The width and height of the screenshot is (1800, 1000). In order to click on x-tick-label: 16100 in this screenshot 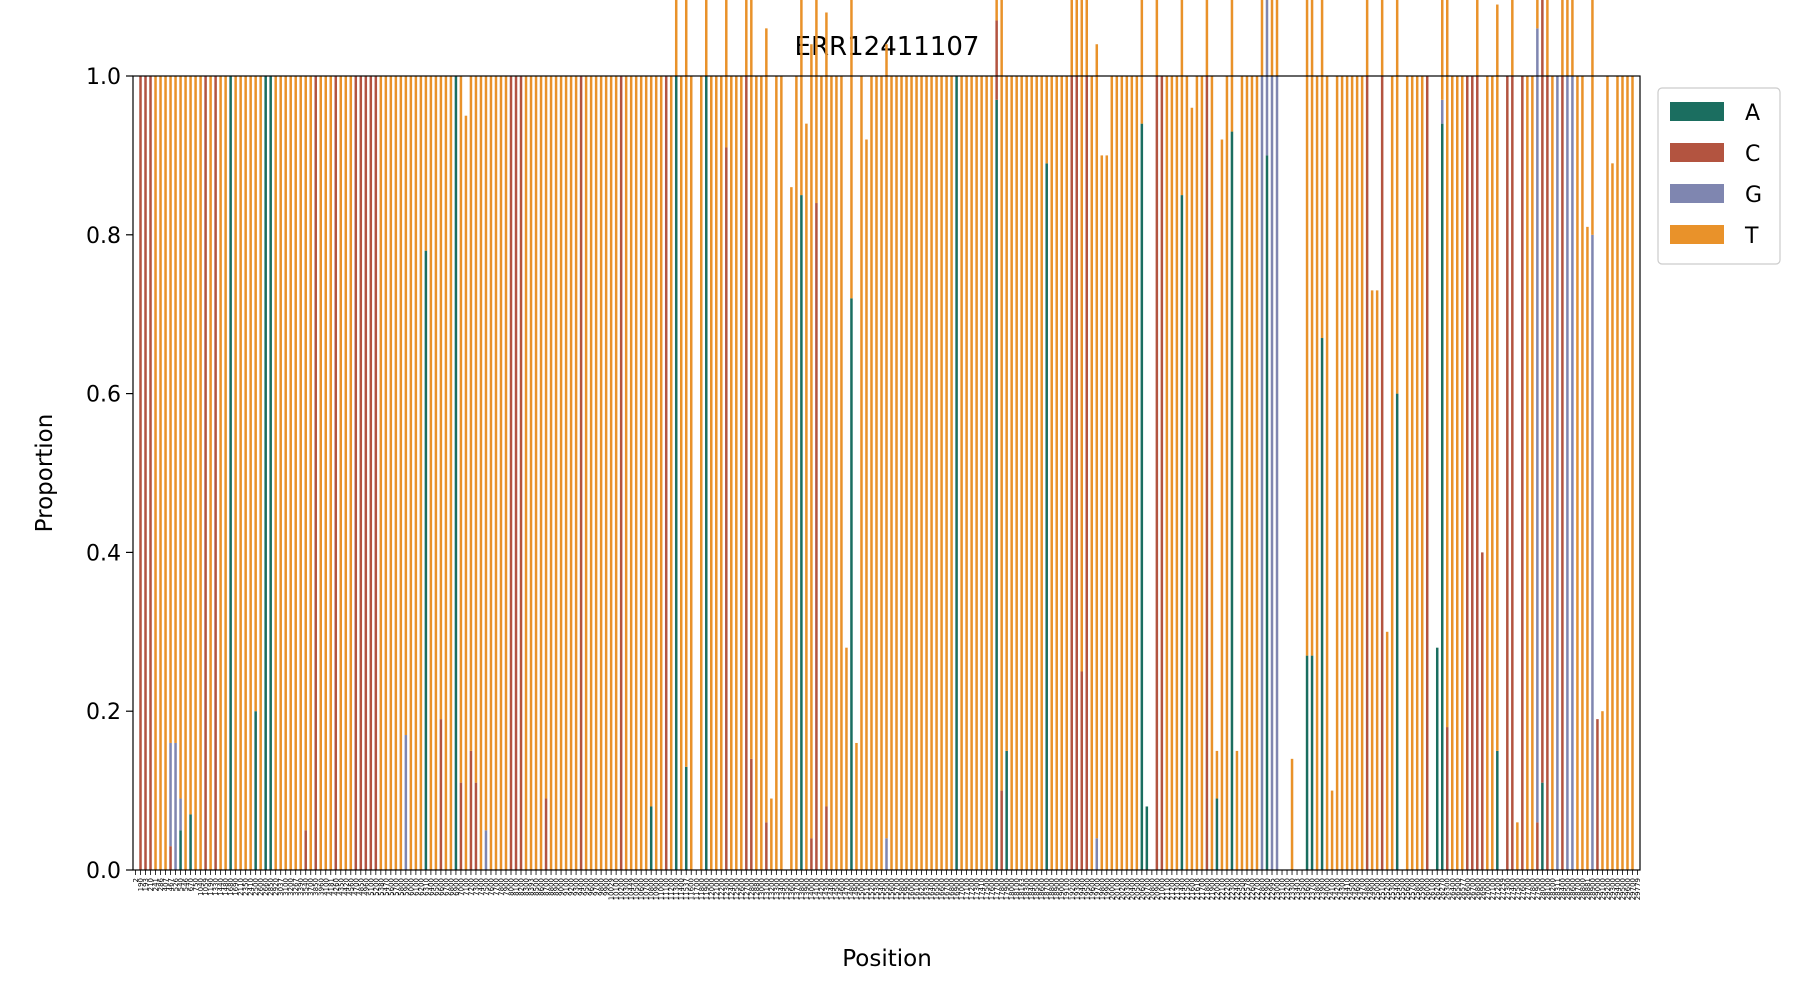, I will do `click(917, 889)`.